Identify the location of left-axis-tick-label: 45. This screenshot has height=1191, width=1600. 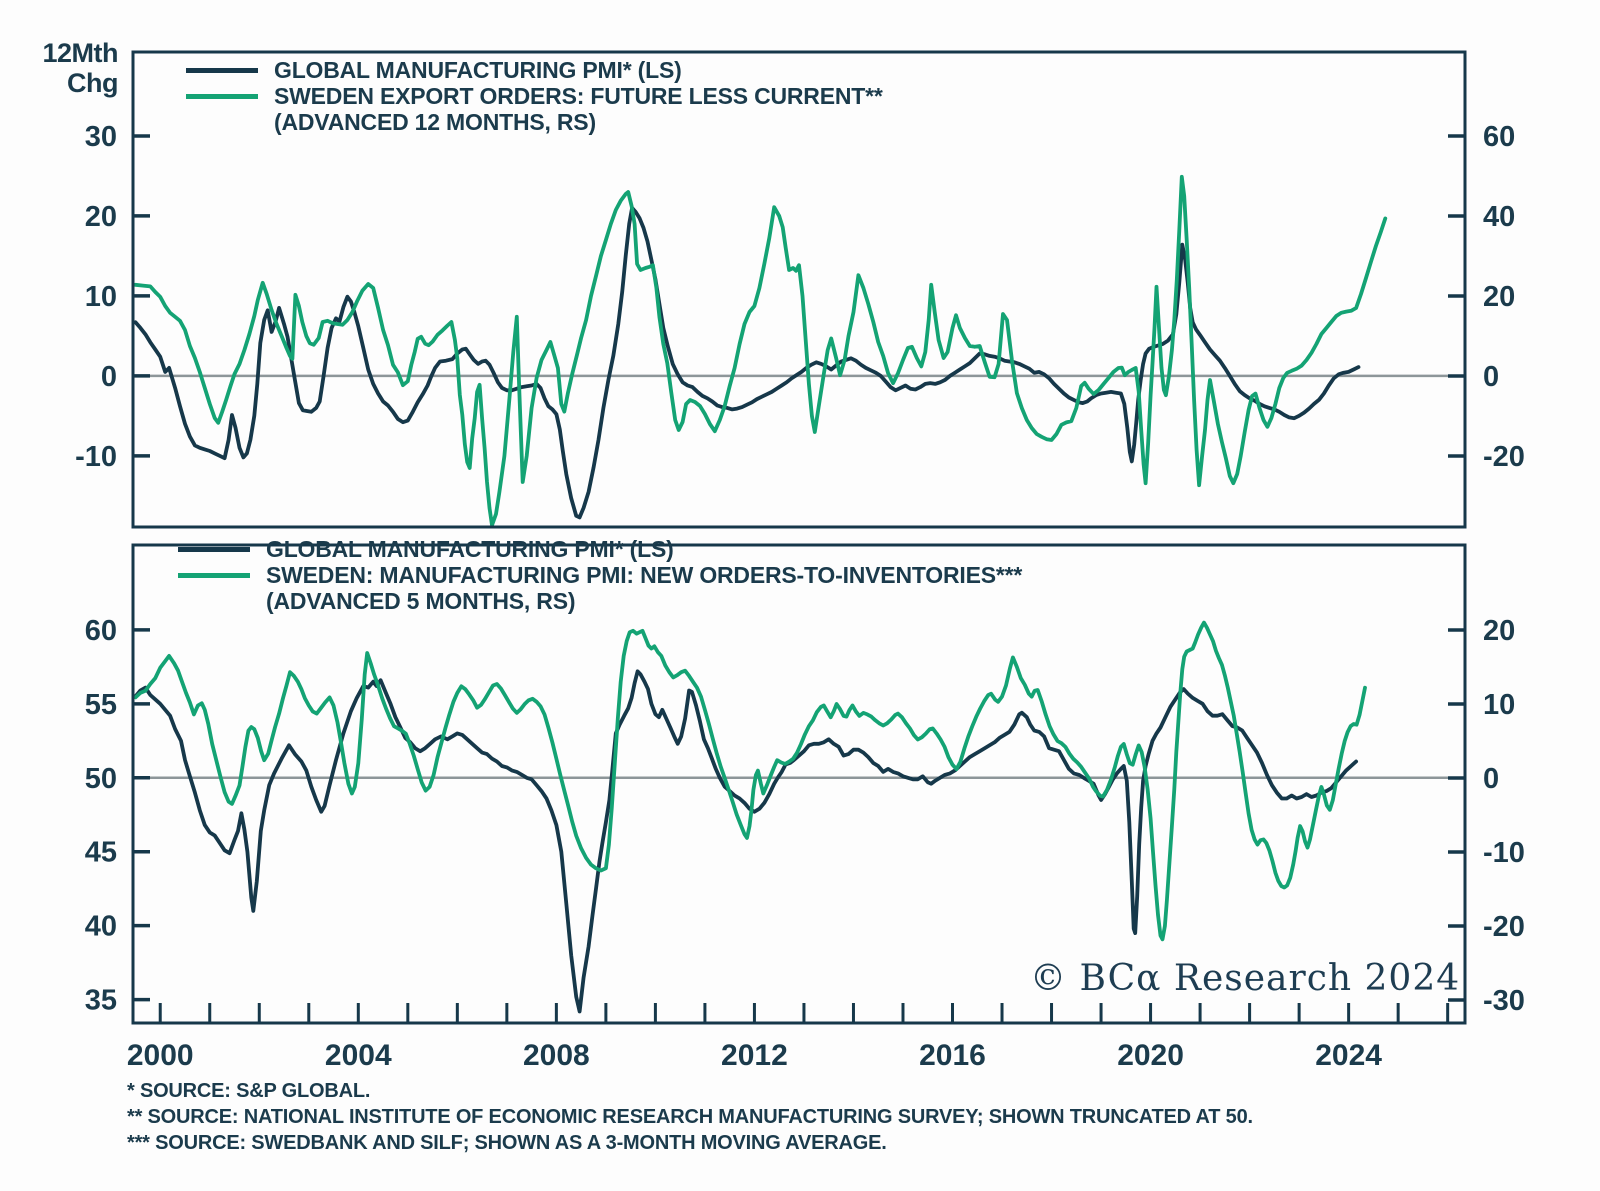
(101, 853).